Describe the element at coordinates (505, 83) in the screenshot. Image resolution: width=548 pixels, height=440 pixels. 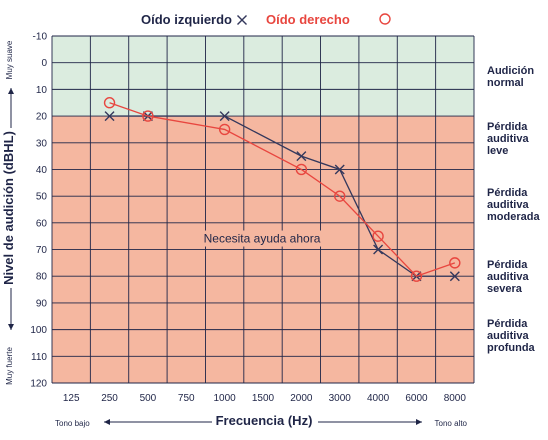
I see `category-0-line-1: normal` at that location.